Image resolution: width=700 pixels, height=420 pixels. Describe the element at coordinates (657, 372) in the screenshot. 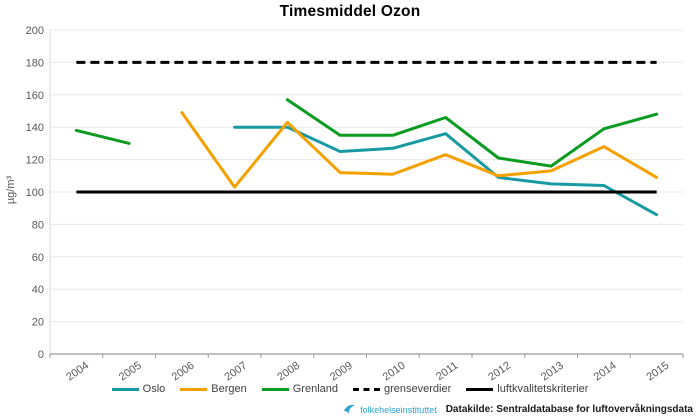

I see `x-tick-label: 2015` at that location.